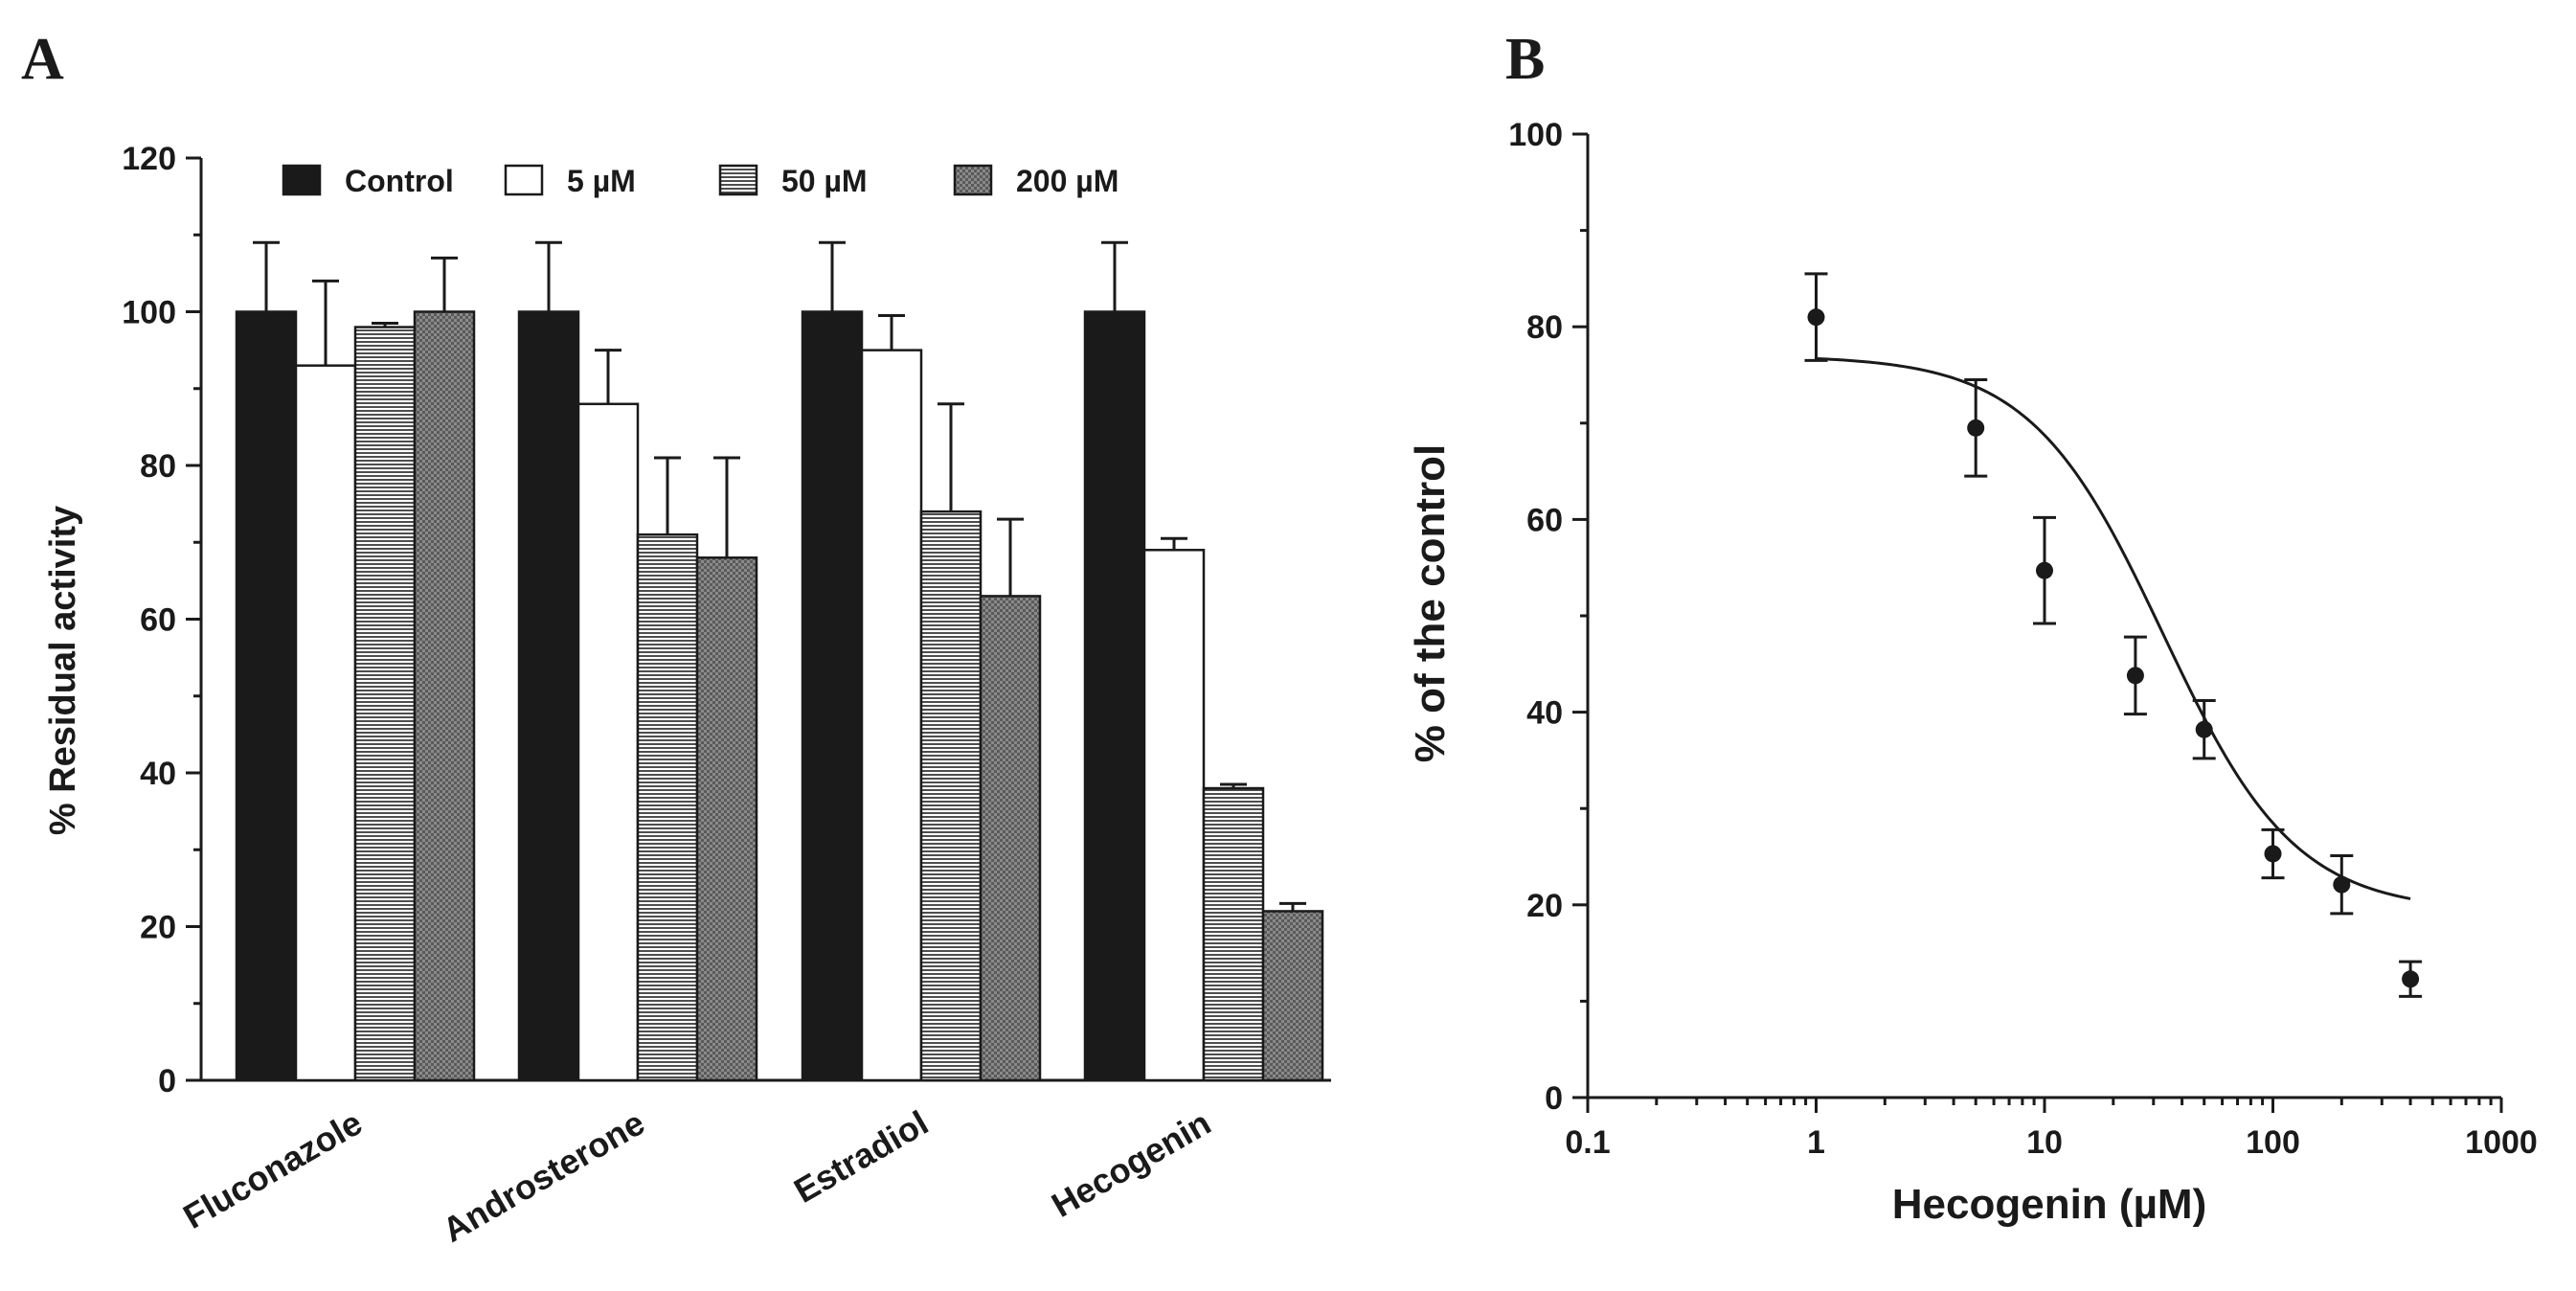 The height and width of the screenshot is (1291, 2576). I want to click on fit-curve, so click(2113, 628).